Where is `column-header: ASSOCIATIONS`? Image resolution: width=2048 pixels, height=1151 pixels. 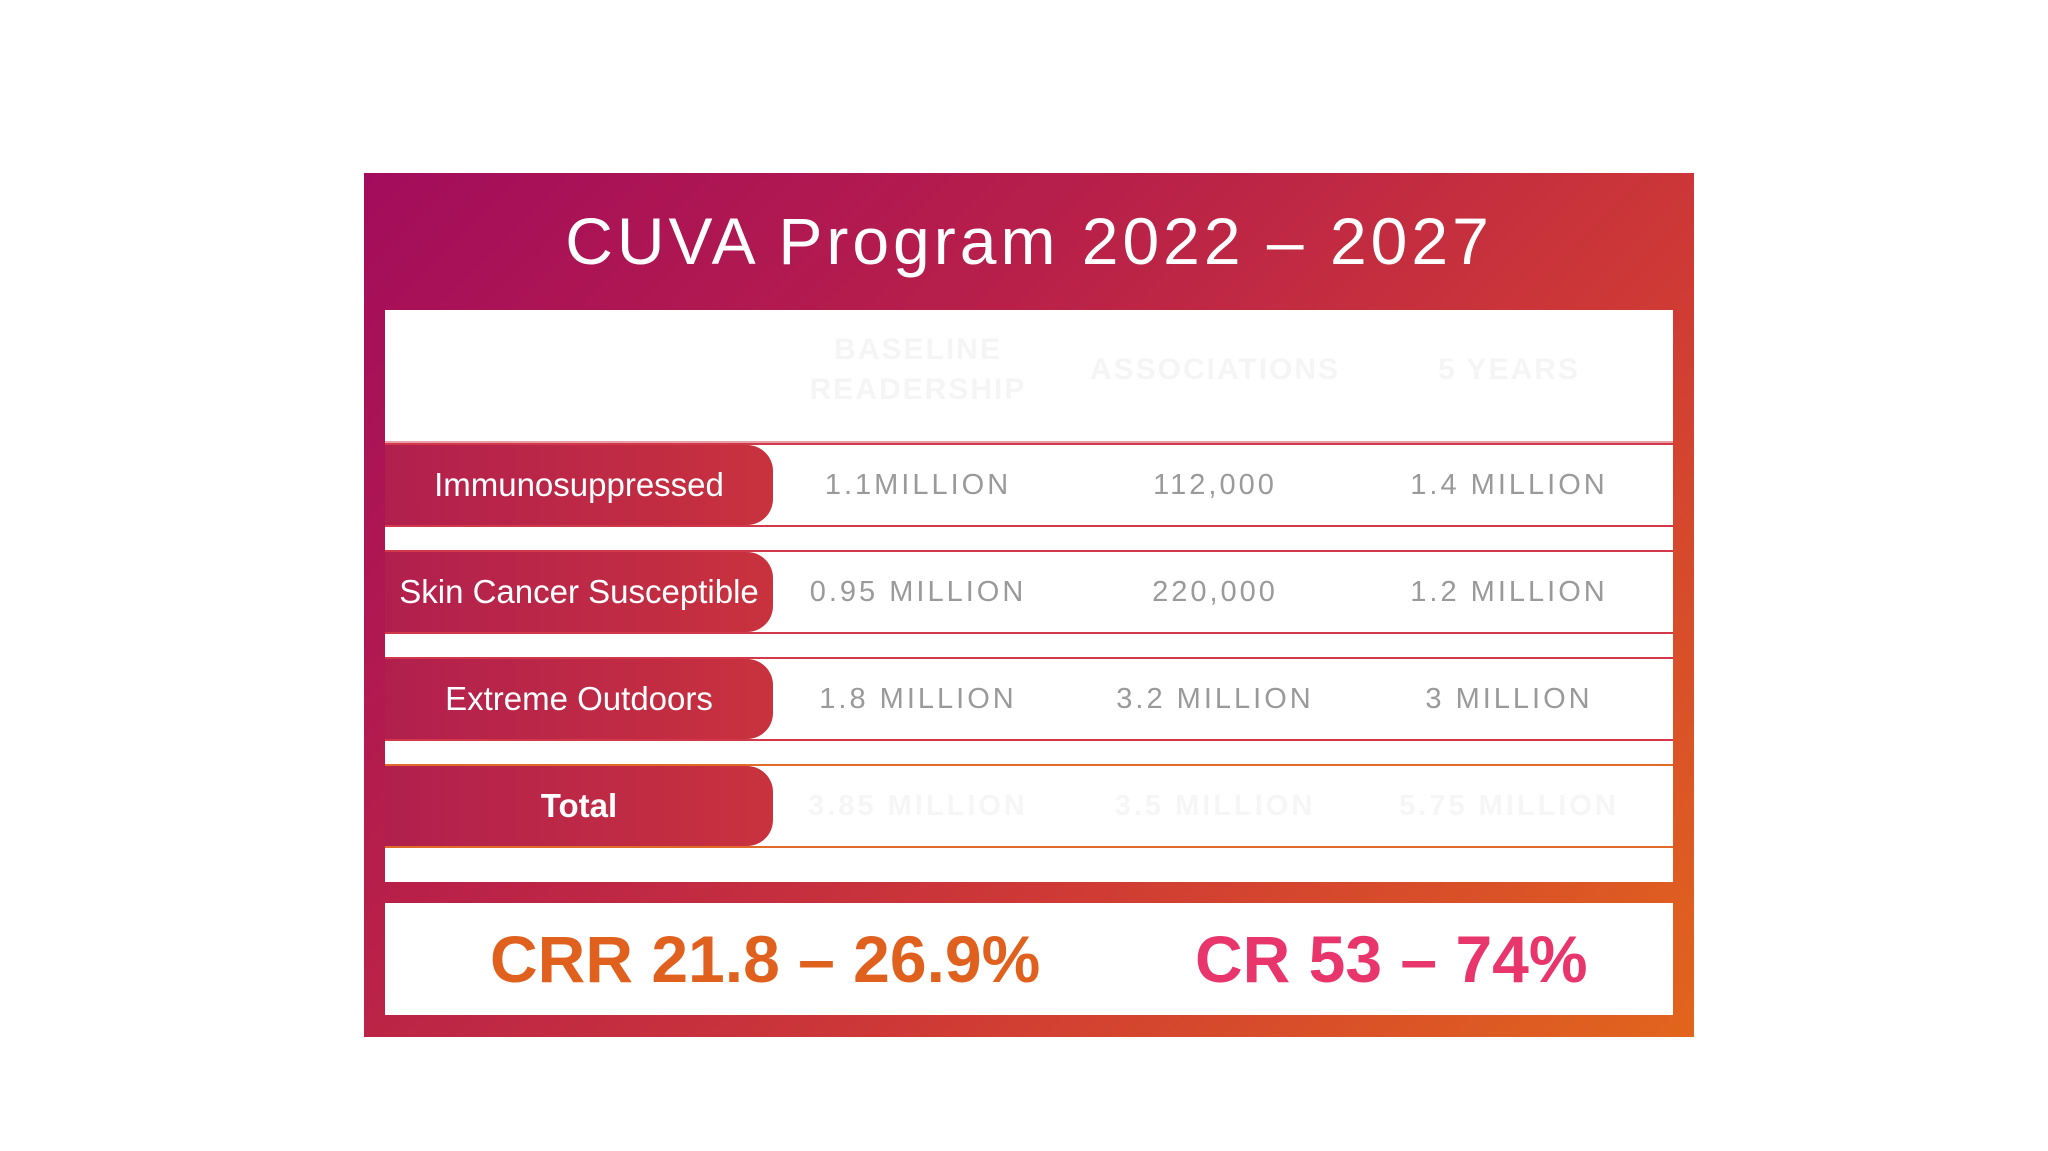 column-header: ASSOCIATIONS is located at coordinates (1215, 369).